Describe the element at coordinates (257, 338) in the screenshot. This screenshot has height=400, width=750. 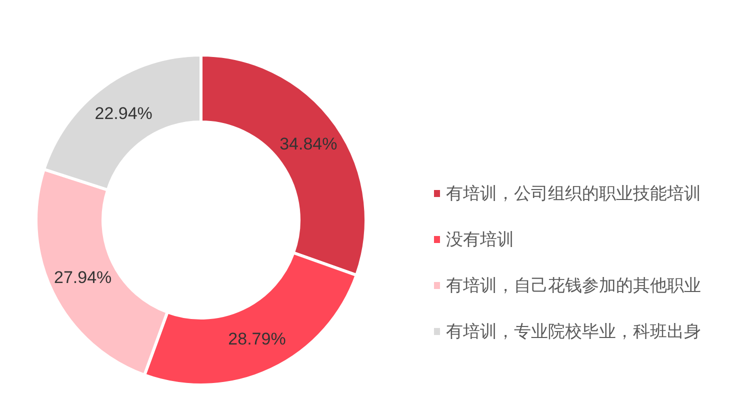
I see `data-label: 28.79%` at that location.